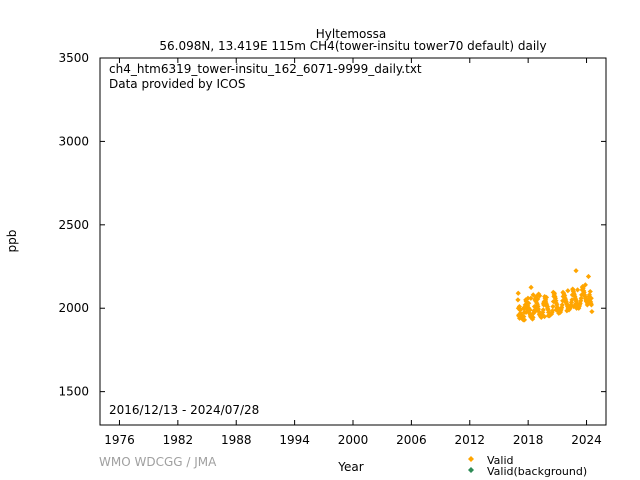 This screenshot has width=640, height=480. I want to click on y-axis-label: ppb, so click(12, 241).